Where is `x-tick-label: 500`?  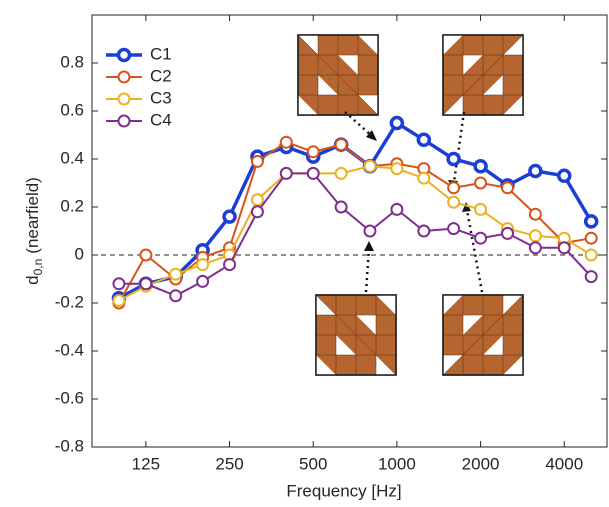
x-tick-label: 500 is located at coordinates (313, 463).